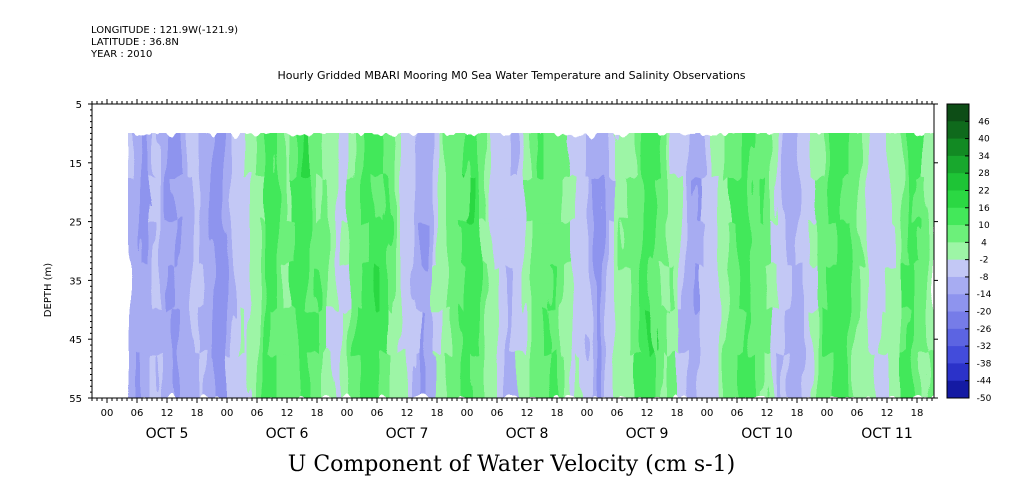 The width and height of the screenshot is (1009, 504). I want to click on colorbar-frame, so click(958, 251).